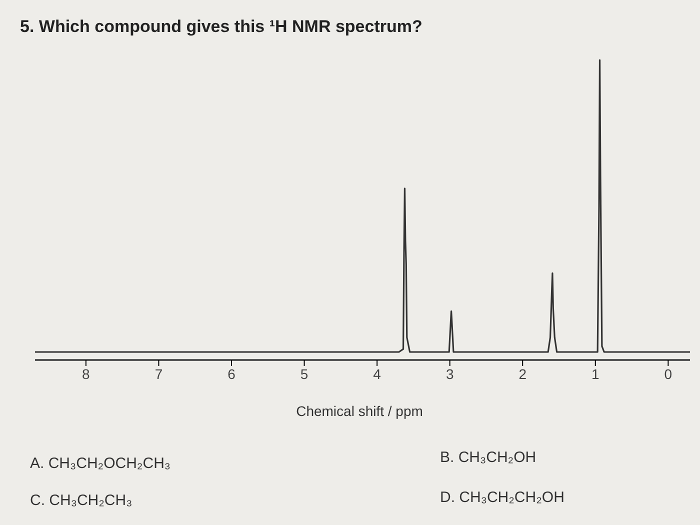 The height and width of the screenshot is (525, 700). What do you see at coordinates (522, 374) in the screenshot?
I see `x-tick-label: 2` at bounding box center [522, 374].